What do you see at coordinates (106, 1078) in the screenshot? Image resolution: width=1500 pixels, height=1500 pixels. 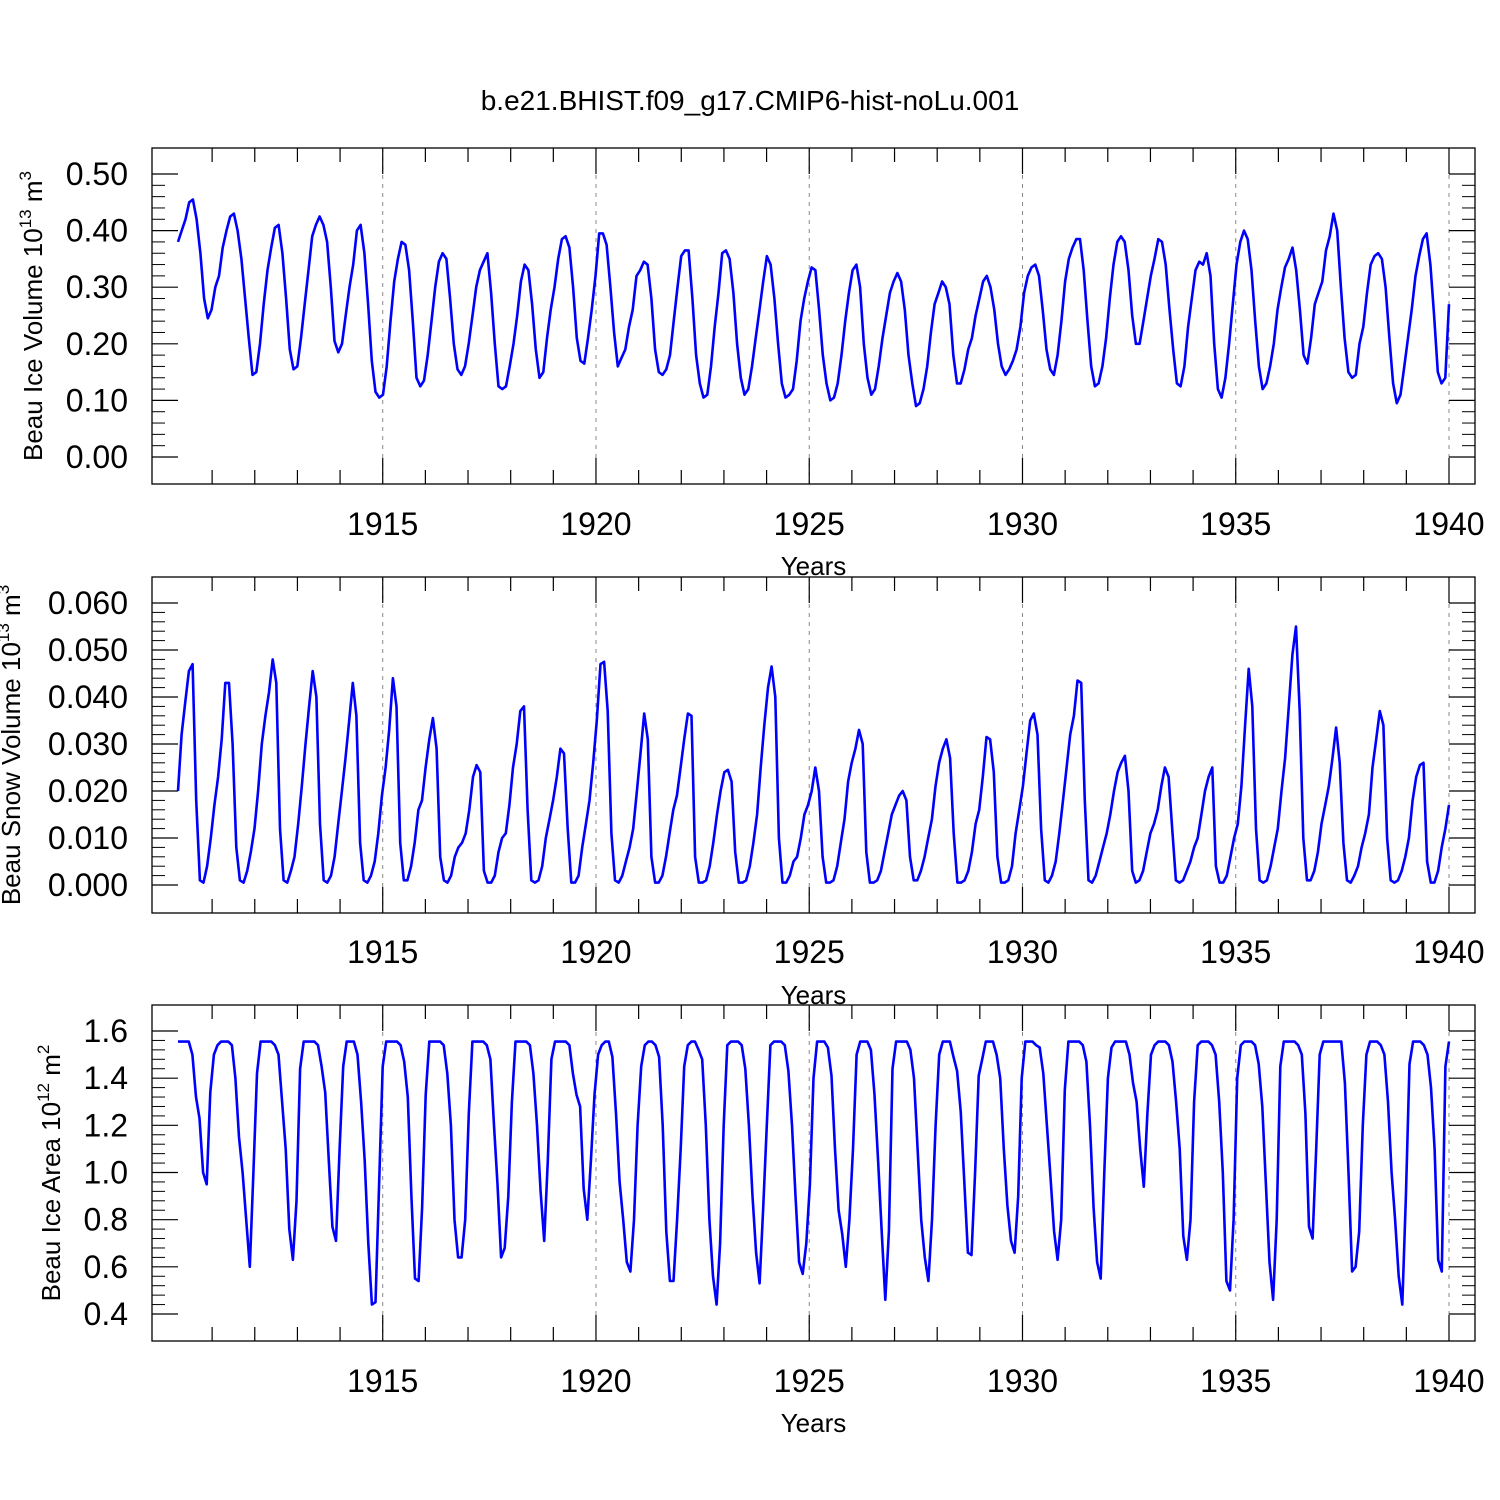 I see `ice-area-ytick-label: 1.4` at bounding box center [106, 1078].